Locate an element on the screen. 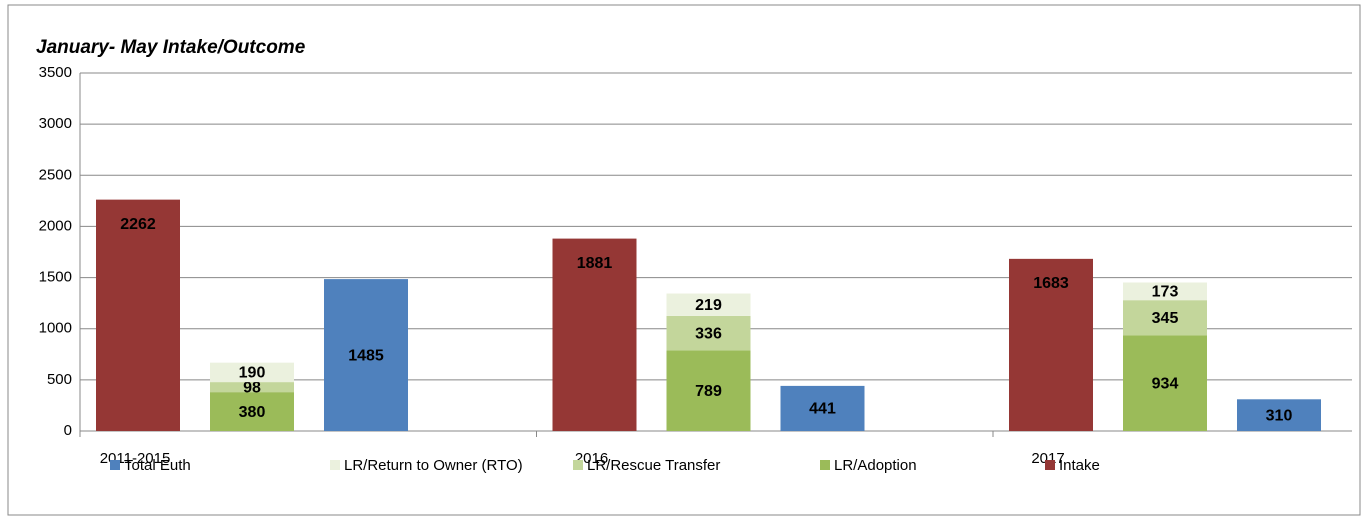  data-label: 336 is located at coordinates (708, 333).